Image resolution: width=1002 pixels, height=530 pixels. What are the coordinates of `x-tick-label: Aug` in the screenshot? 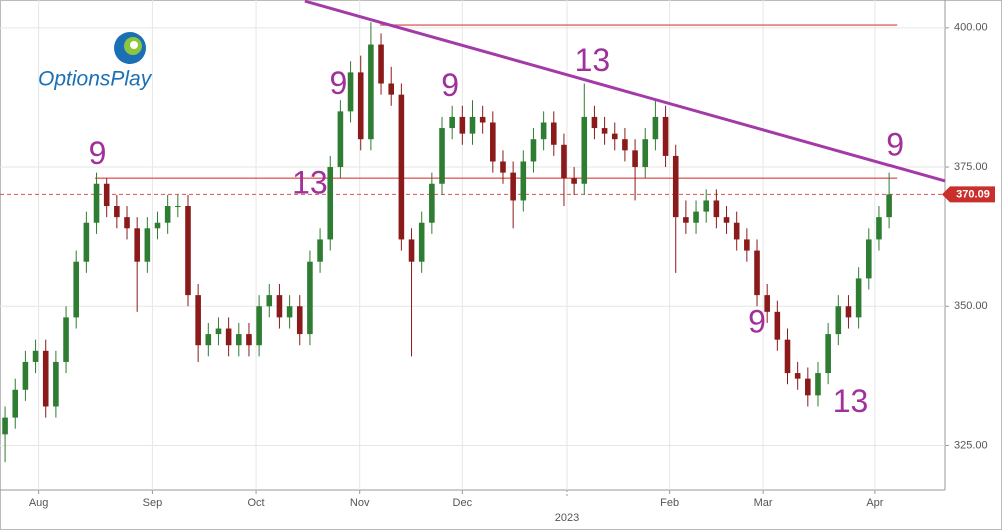 It's located at (39, 503).